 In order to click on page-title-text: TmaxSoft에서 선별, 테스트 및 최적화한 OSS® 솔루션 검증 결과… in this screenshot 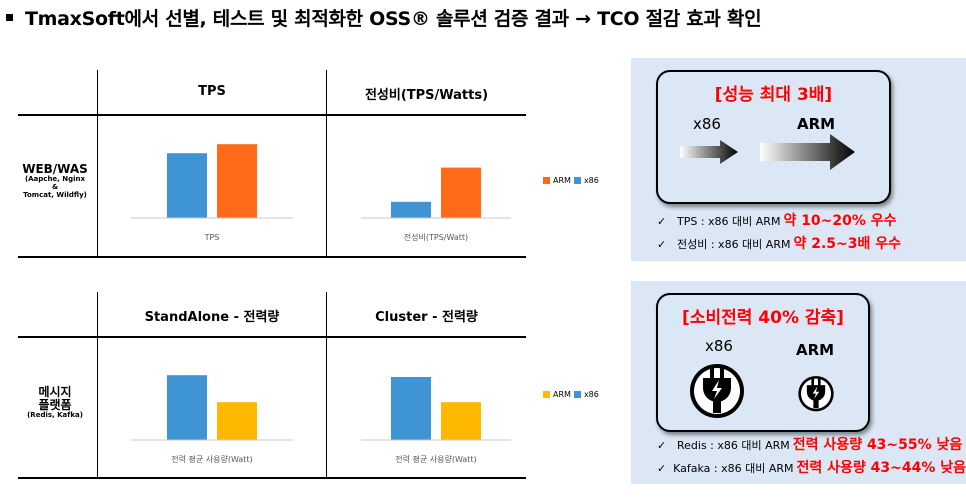, I will do `click(393, 19)`.